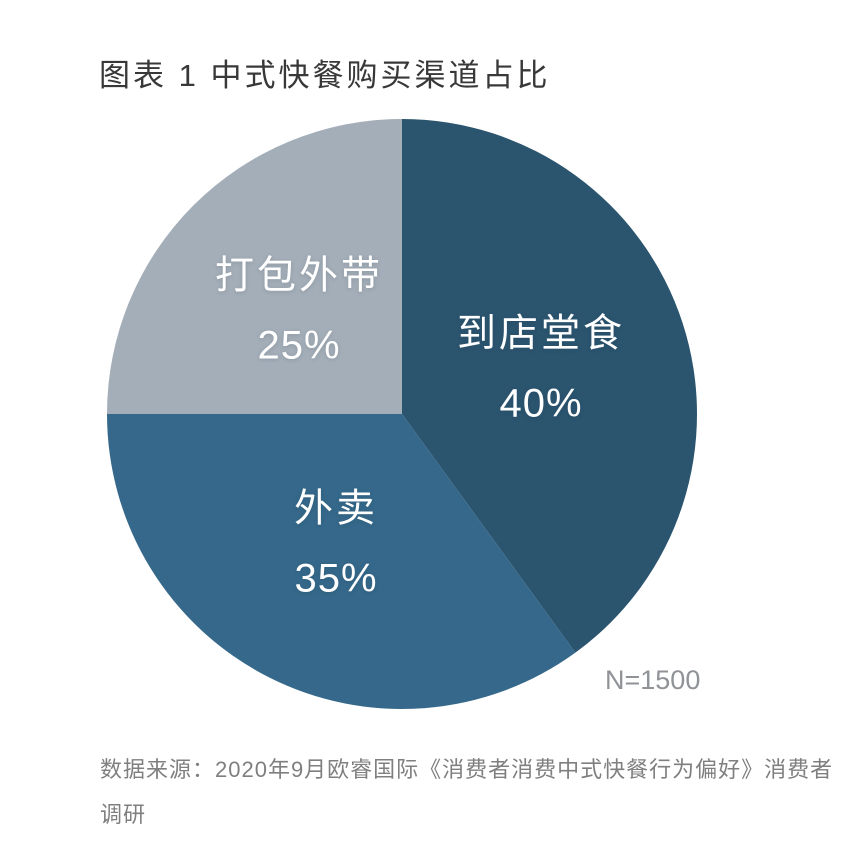  What do you see at coordinates (123, 814) in the screenshot?
I see `source-line-2: 调研` at bounding box center [123, 814].